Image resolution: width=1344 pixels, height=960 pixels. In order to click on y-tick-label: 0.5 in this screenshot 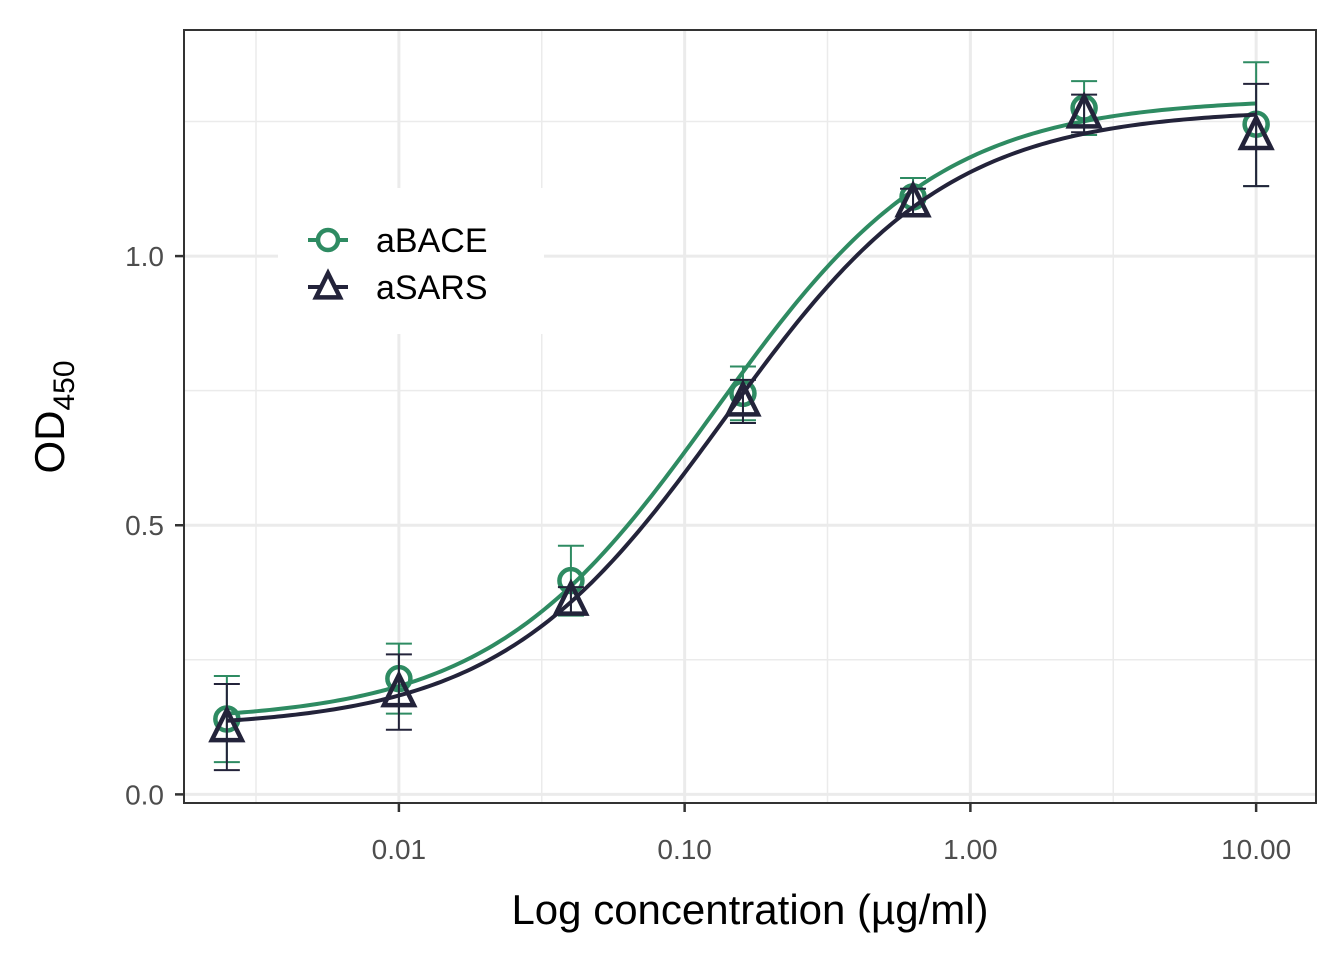, I will do `click(144, 525)`.